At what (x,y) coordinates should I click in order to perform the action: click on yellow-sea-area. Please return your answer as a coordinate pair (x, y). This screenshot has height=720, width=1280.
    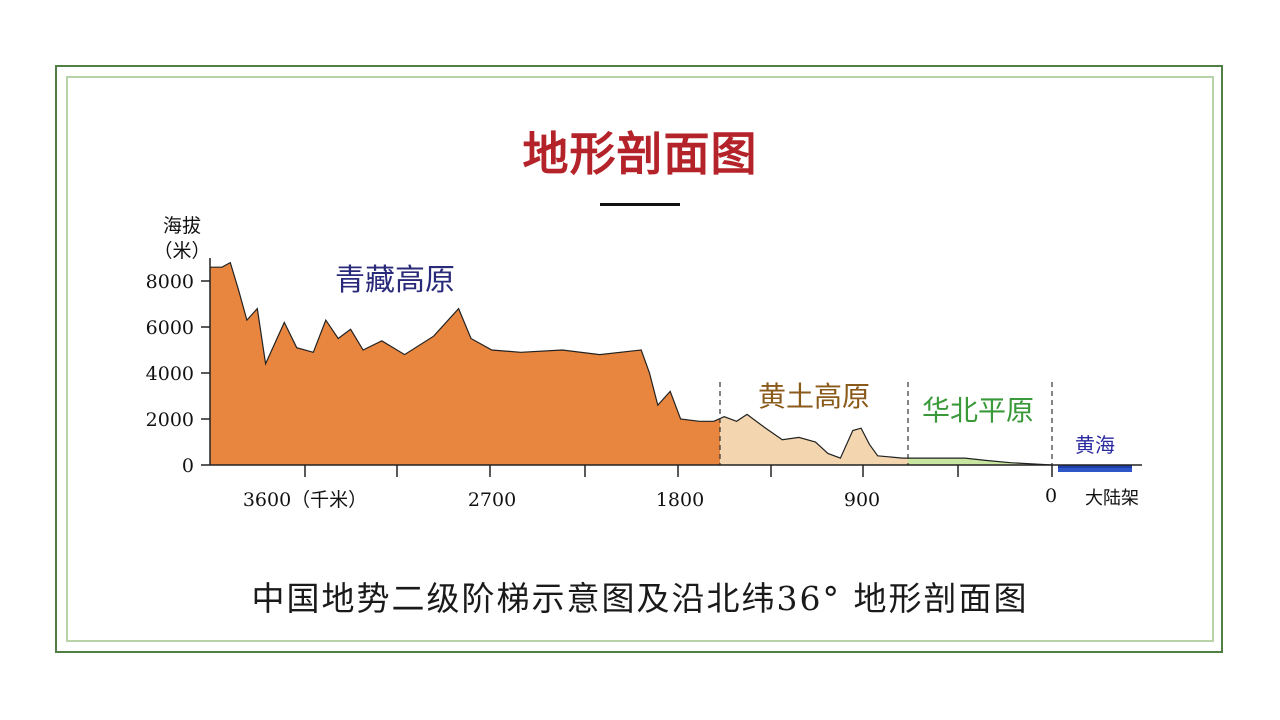
    Looking at the image, I should click on (1095, 468).